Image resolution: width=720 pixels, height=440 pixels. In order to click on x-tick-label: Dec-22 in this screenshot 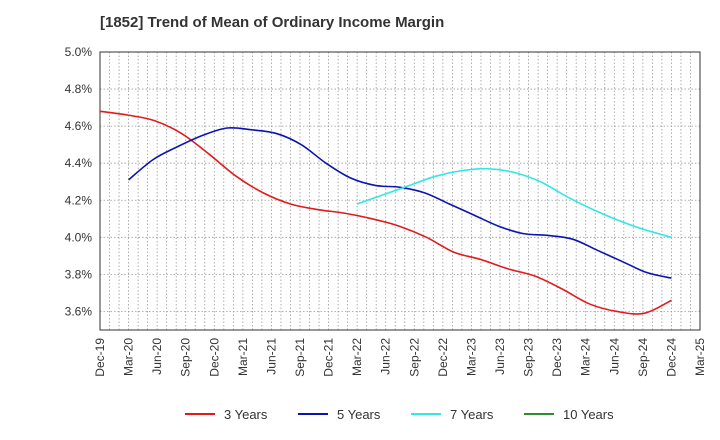, I will do `click(443, 357)`.